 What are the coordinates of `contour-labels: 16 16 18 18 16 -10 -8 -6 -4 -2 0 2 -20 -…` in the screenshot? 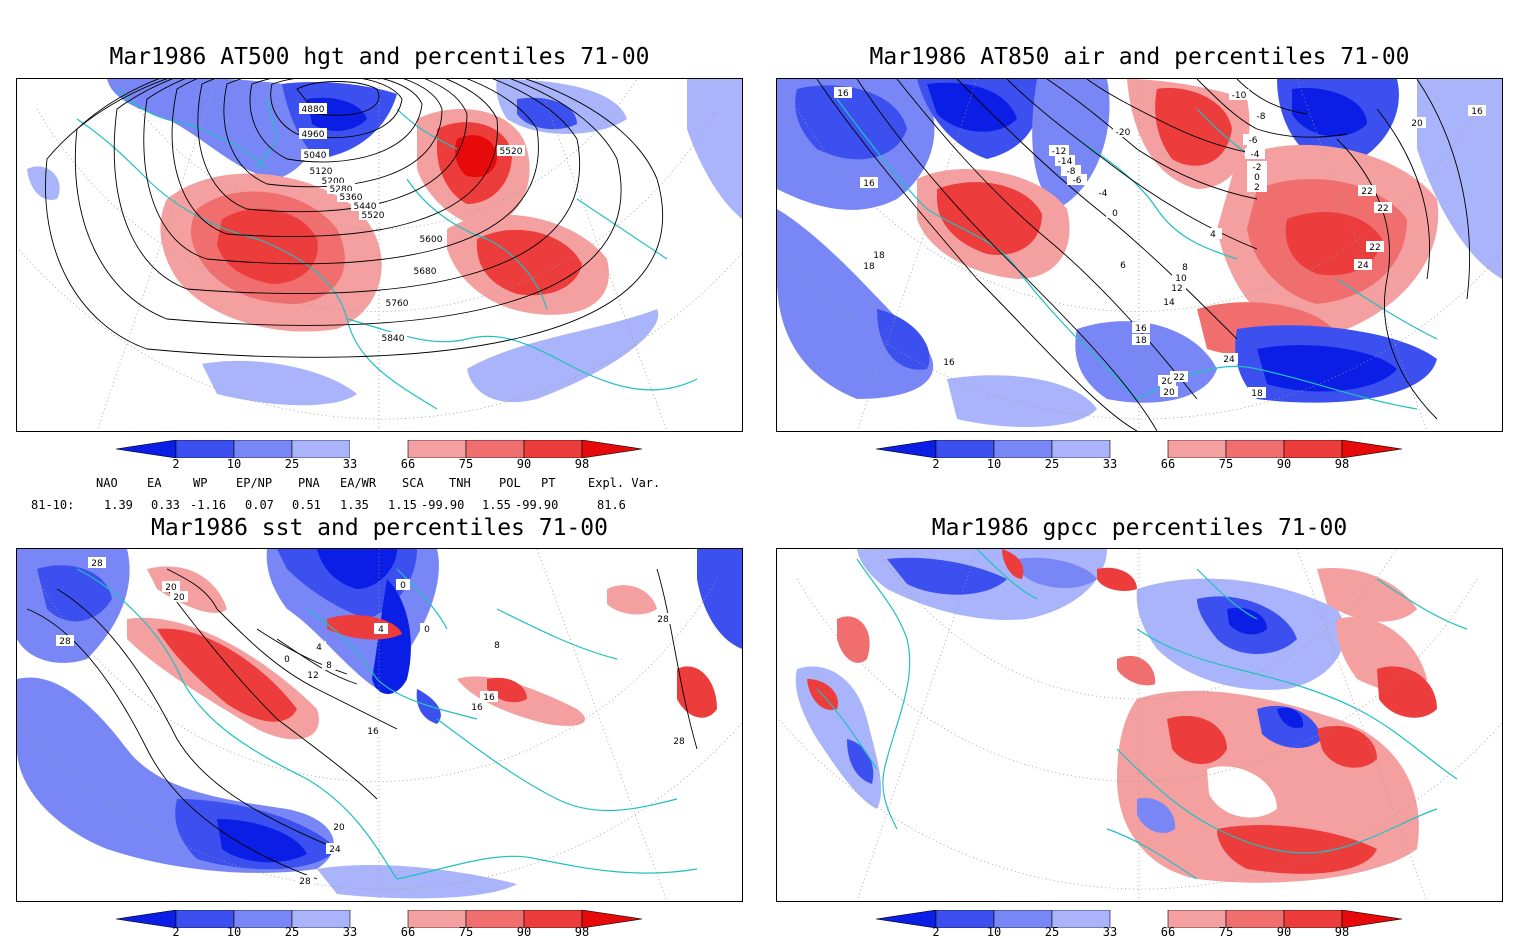 It's located at (1160, 243).